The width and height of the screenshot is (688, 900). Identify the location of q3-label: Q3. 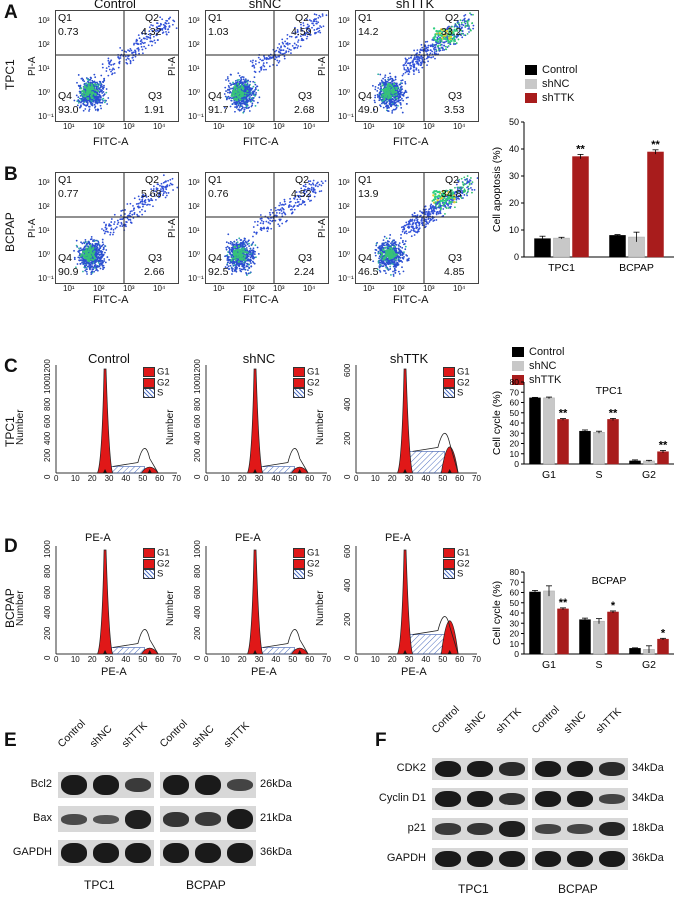
(155, 96).